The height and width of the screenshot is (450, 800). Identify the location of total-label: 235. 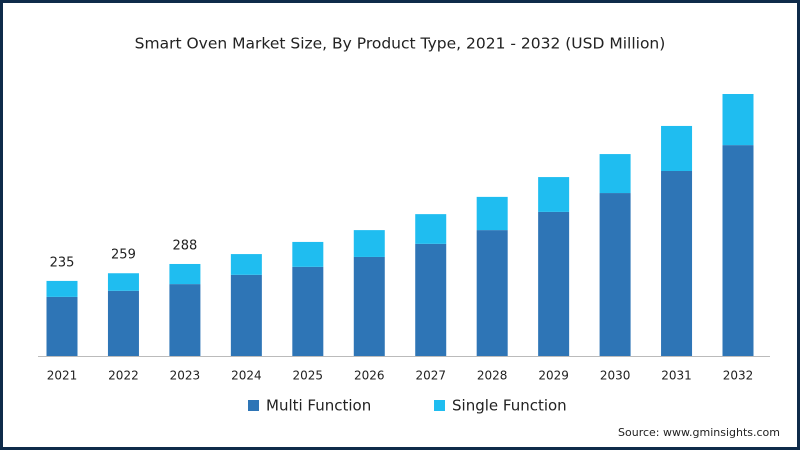
(62, 262).